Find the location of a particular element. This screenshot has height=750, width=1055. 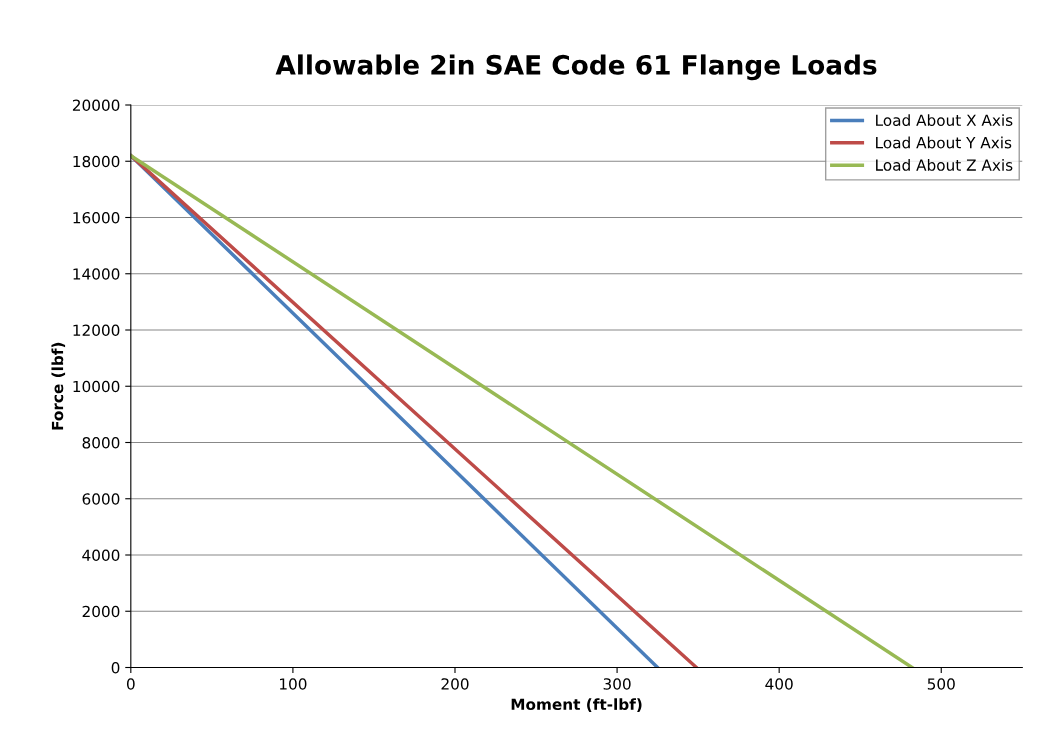

y-tick-label: 16000 is located at coordinates (96, 217).